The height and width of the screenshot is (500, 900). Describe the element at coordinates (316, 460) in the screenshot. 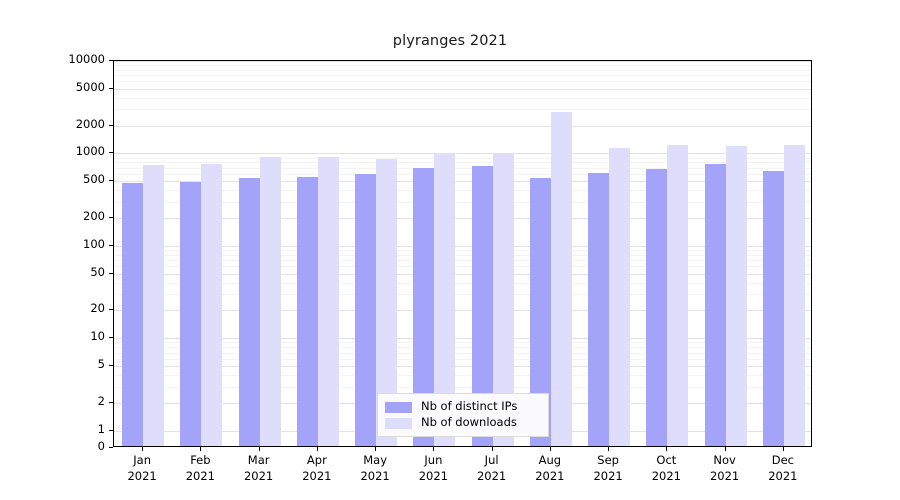

I see `x-axis-tick-month: Apr` at that location.